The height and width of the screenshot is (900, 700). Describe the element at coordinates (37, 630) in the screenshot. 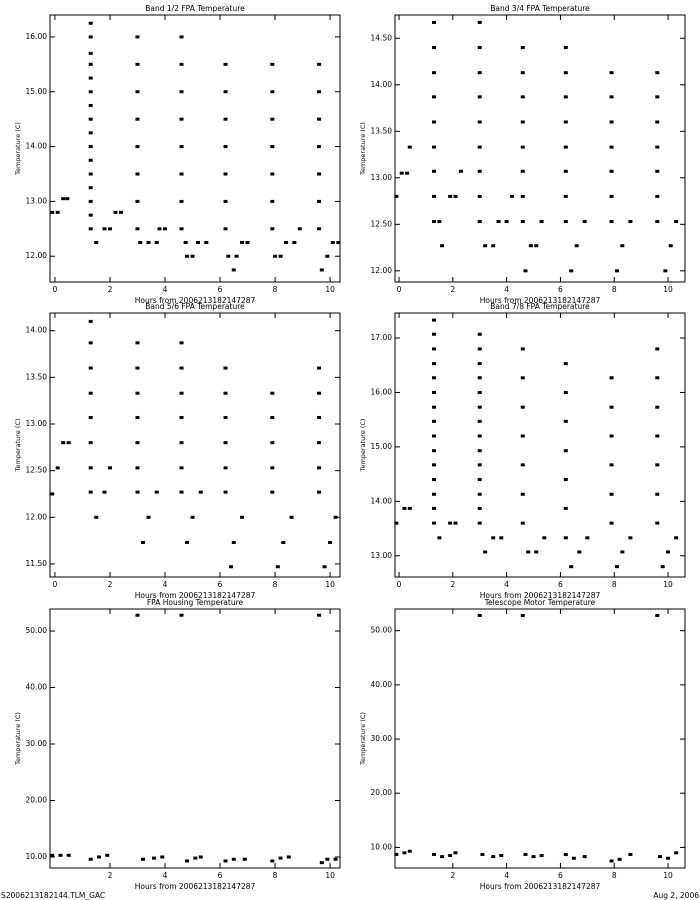

I see `y-tick-label: 50.00` at that location.